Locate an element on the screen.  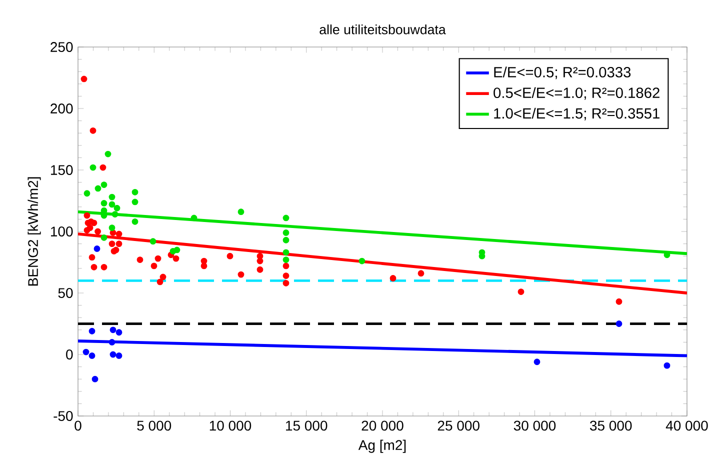
y-tick-label: 200 is located at coordinates (61, 109).